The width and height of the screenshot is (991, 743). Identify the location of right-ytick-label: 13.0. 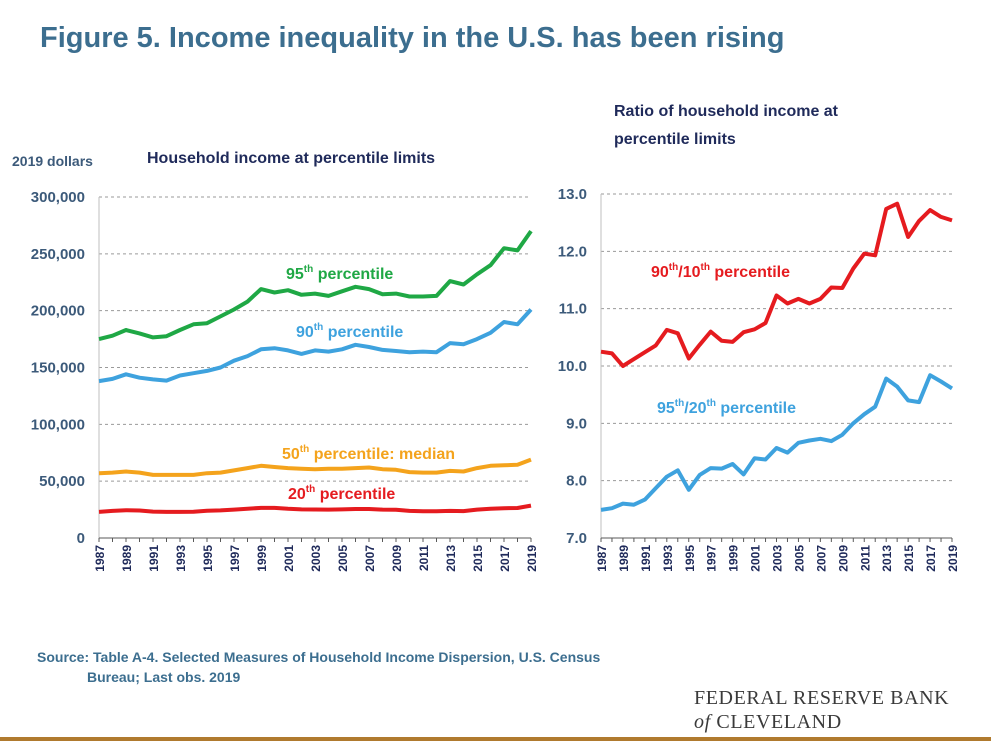
(572, 194).